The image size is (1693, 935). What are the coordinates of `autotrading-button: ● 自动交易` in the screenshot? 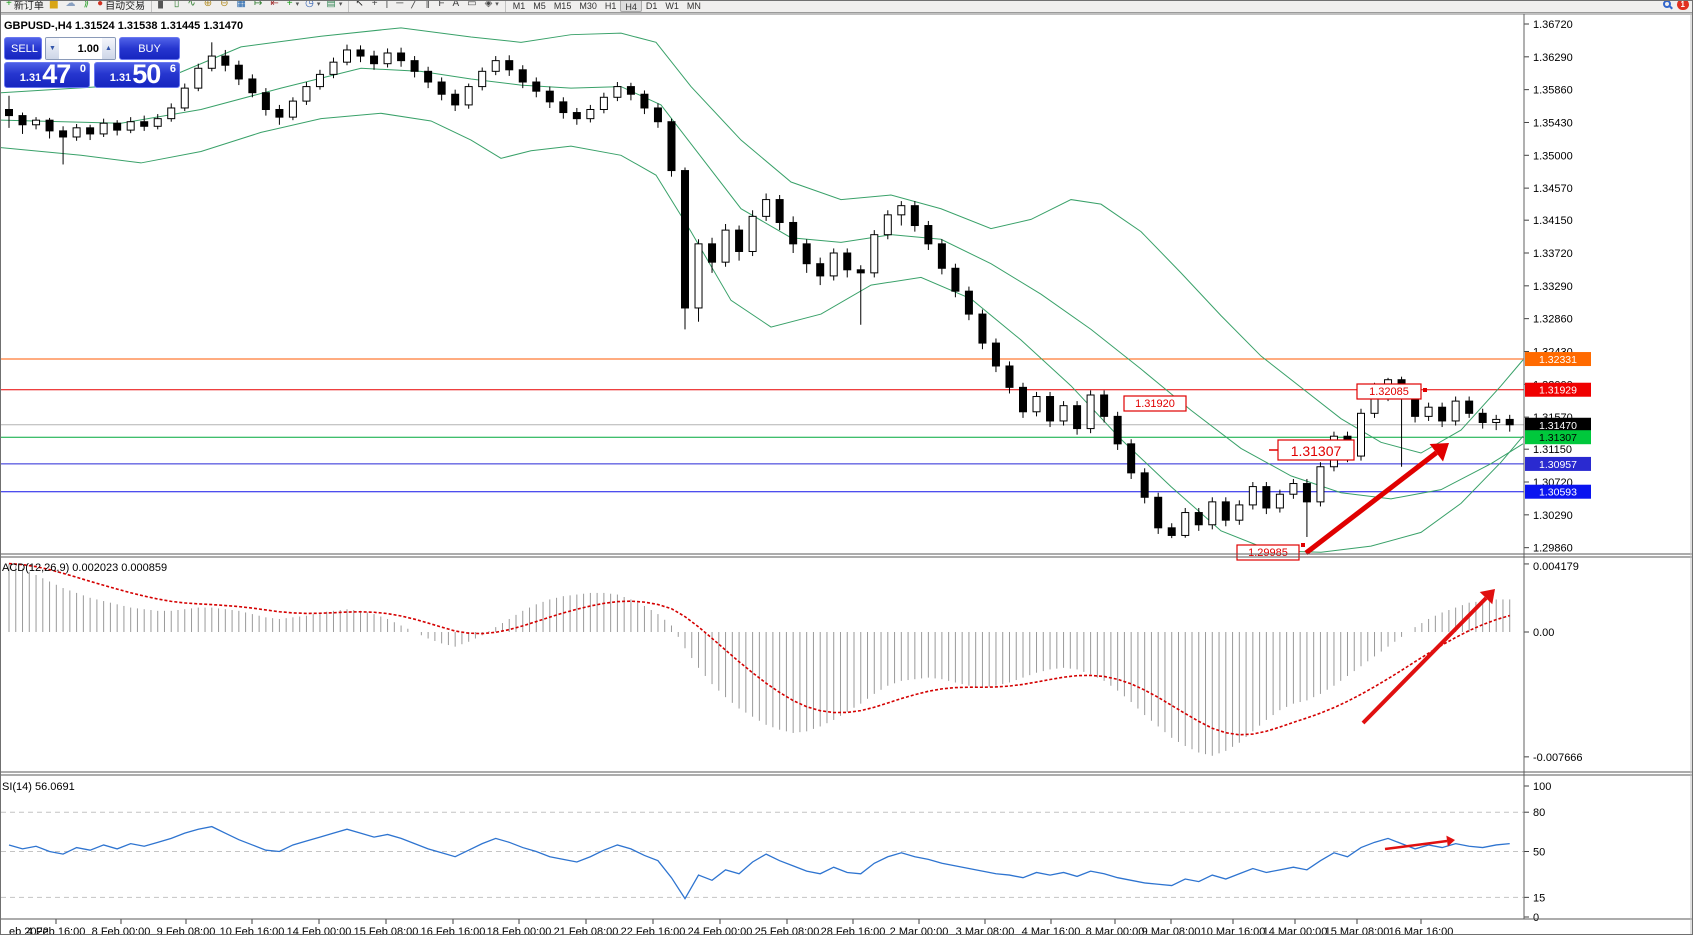 It's located at (121, 6).